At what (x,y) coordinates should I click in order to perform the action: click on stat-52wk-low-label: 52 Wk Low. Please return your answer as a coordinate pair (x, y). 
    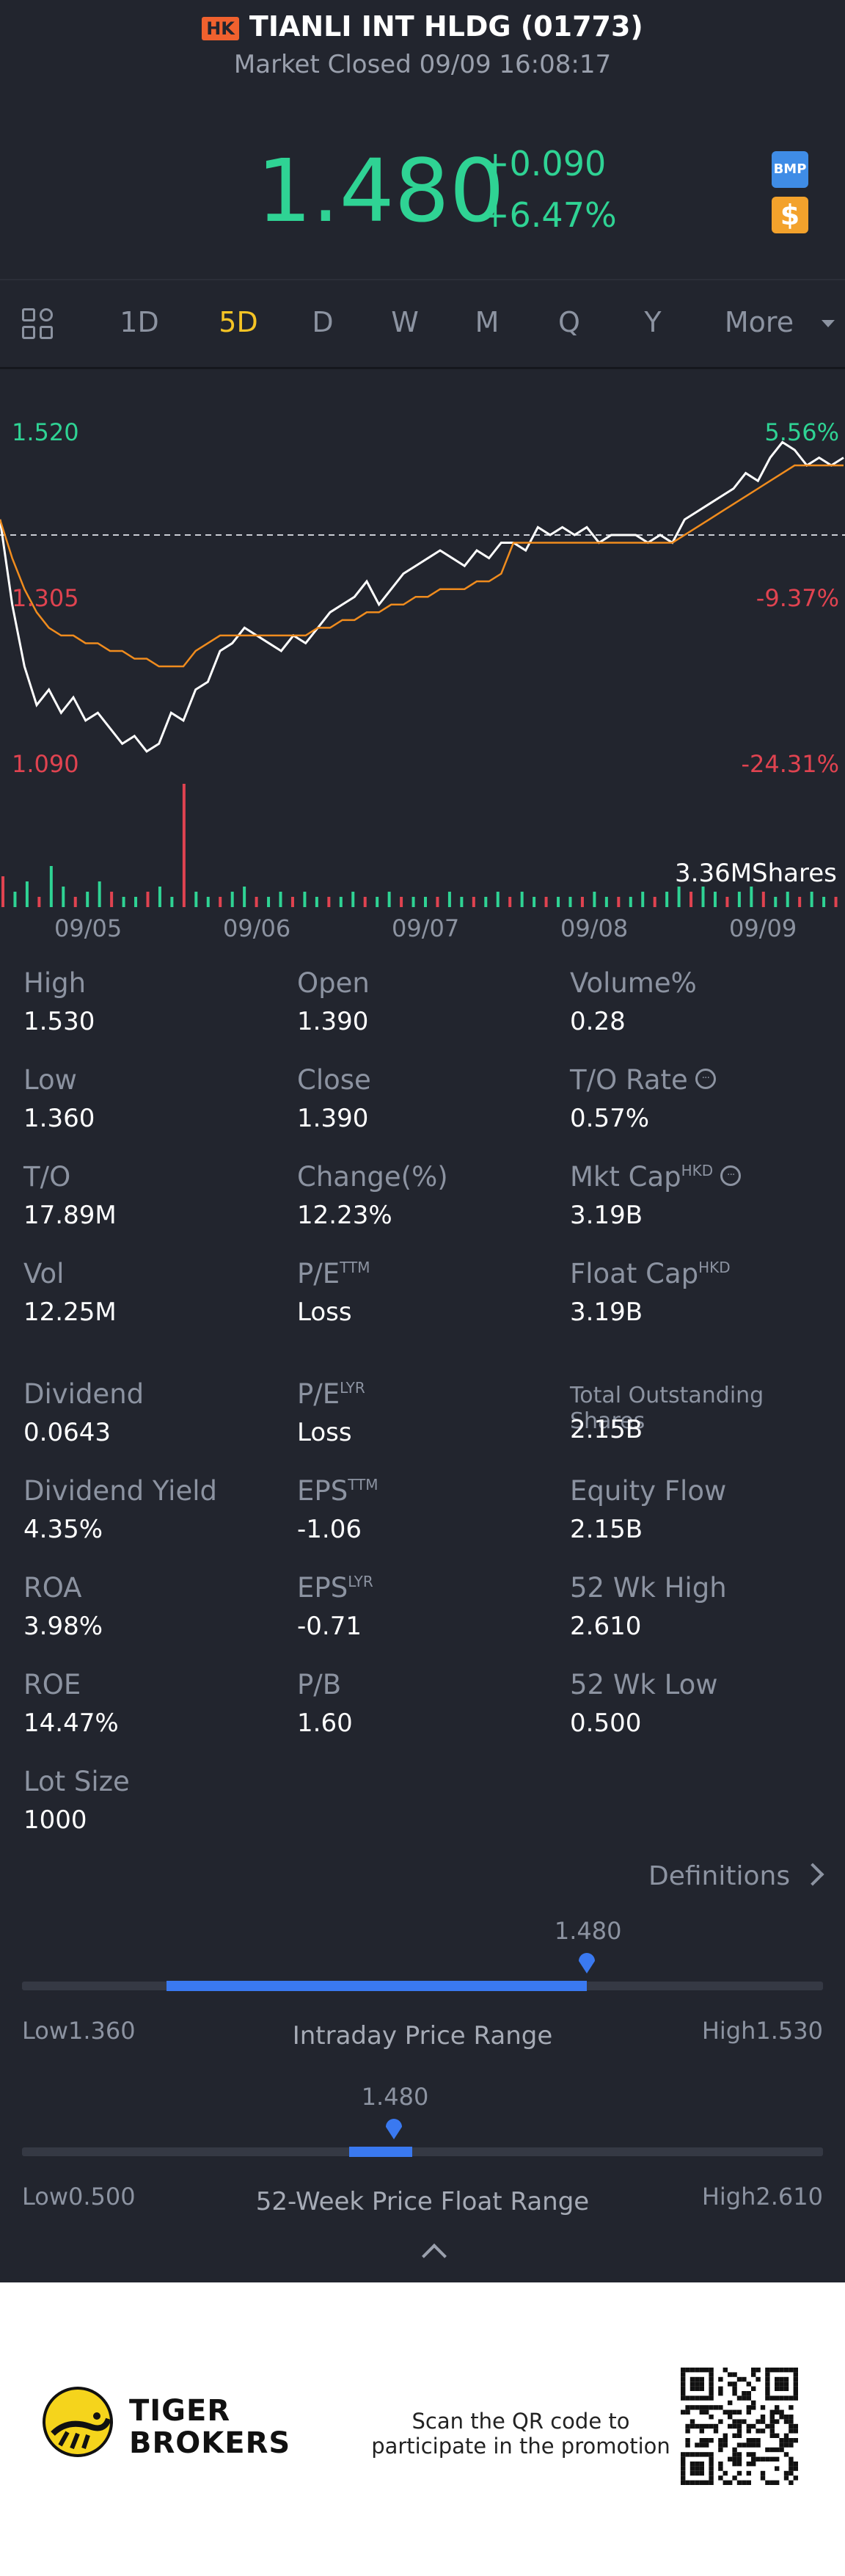
    Looking at the image, I should click on (644, 1684).